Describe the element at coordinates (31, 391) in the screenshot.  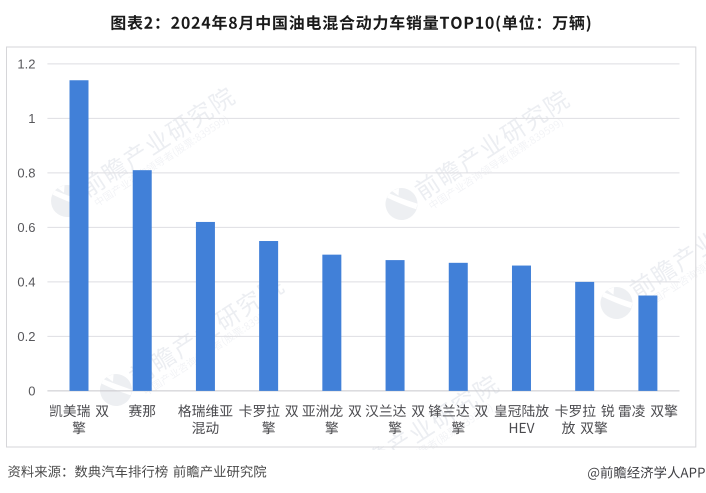
I see `svg-text: 0` at that location.